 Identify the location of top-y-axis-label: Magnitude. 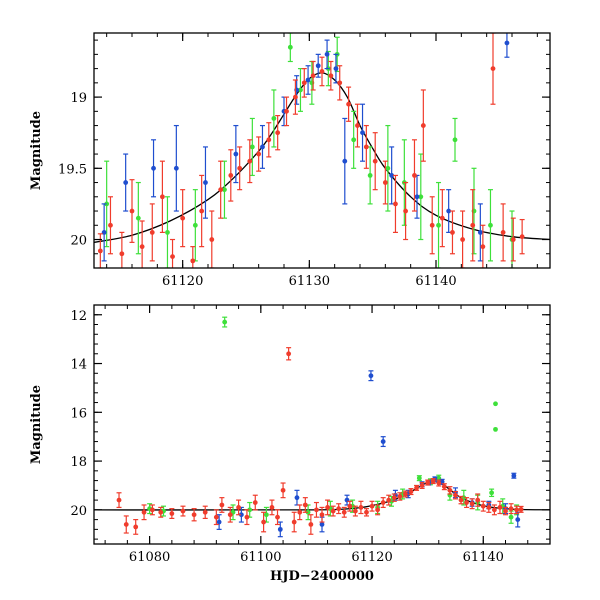
(36, 150).